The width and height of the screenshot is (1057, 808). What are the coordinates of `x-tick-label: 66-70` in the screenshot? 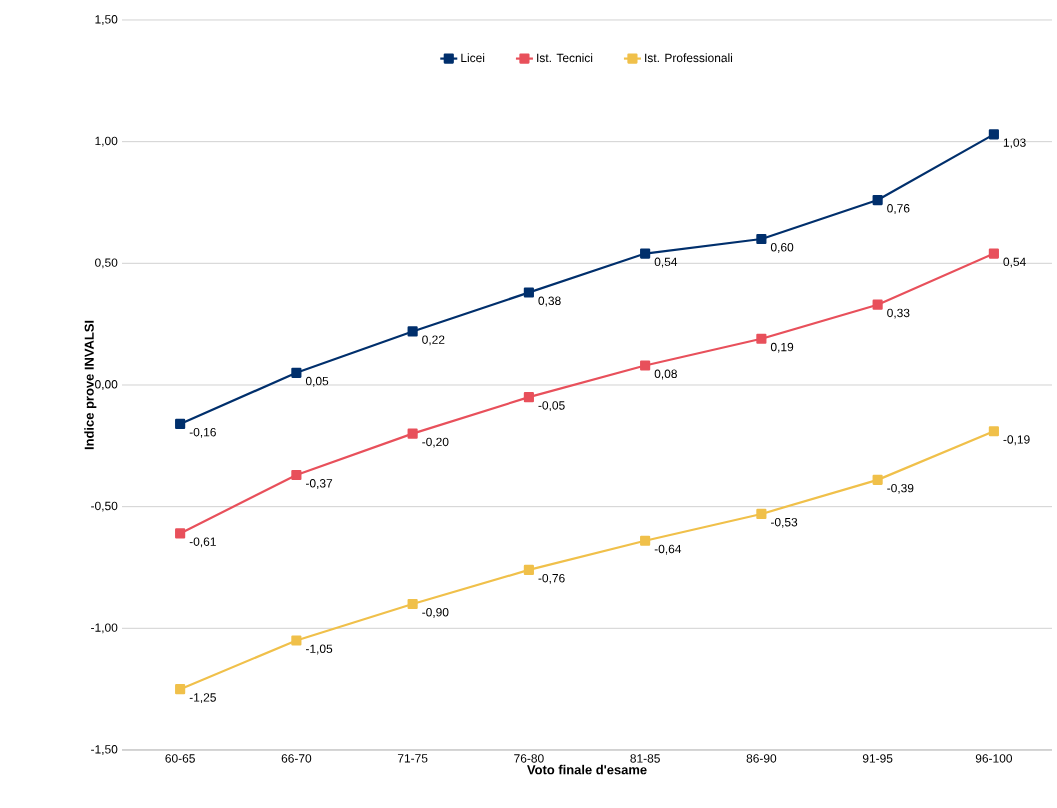 It's located at (296, 758).